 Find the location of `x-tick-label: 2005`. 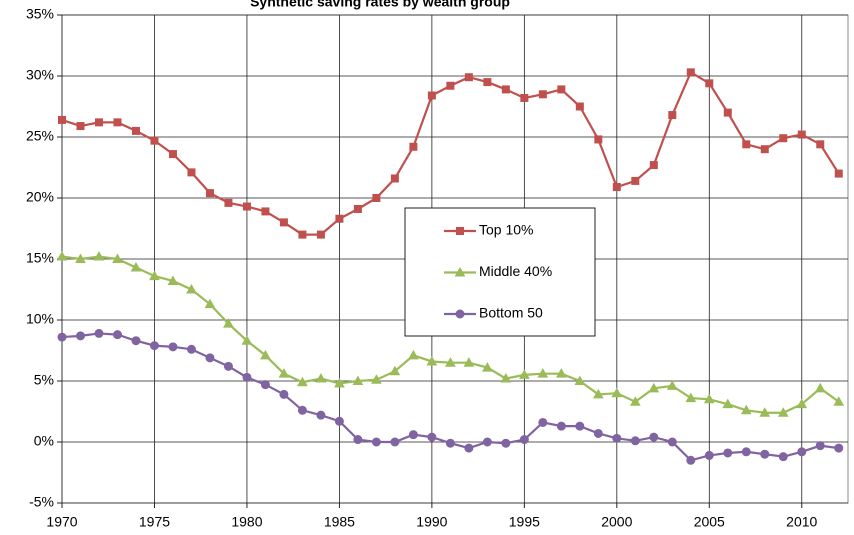

x-tick-label: 2005 is located at coordinates (709, 522).